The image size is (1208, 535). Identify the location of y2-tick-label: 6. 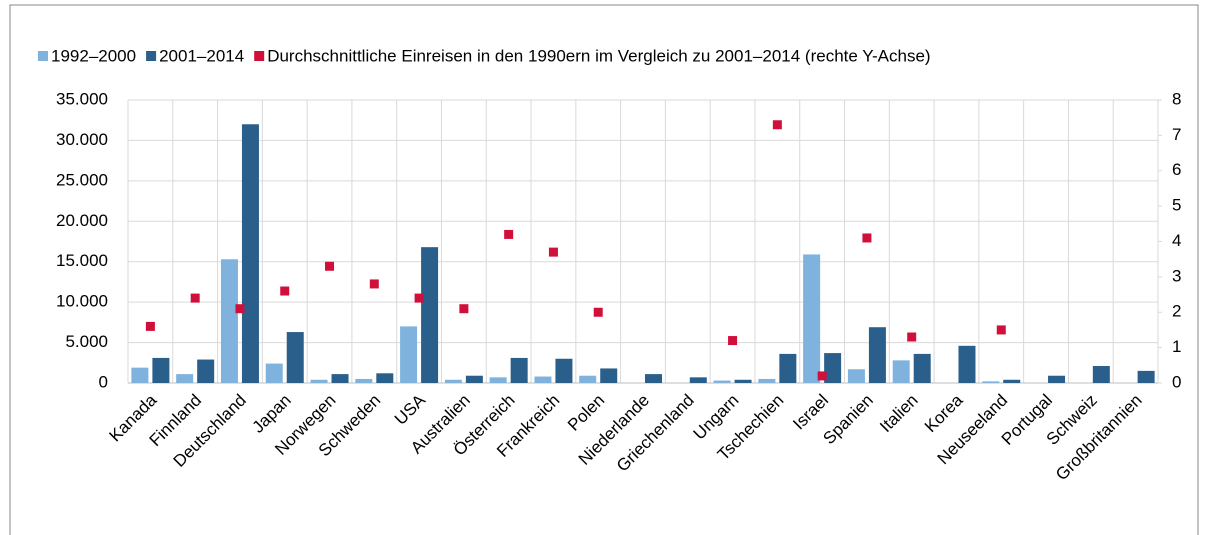
(1176, 169).